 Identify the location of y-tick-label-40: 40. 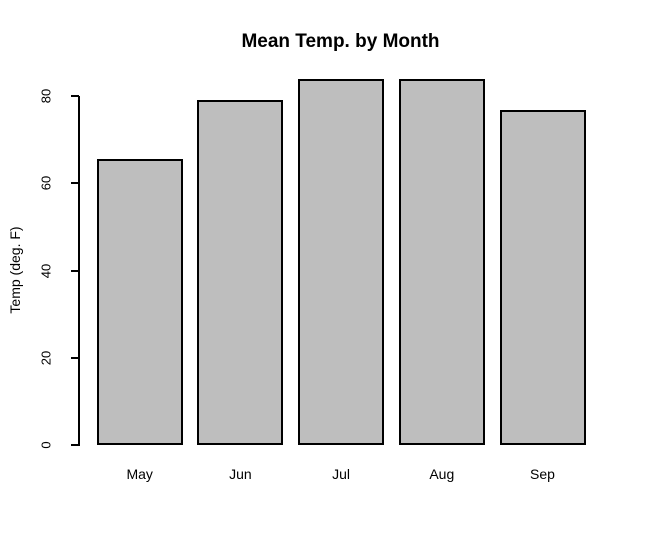
(46, 270).